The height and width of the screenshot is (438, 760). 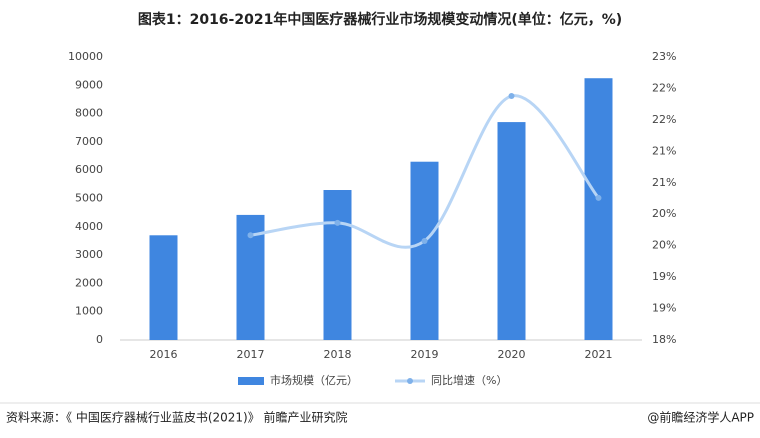 What do you see at coordinates (314, 380) in the screenshot?
I see `legend-label: 市场规模（亿元）` at bounding box center [314, 380].